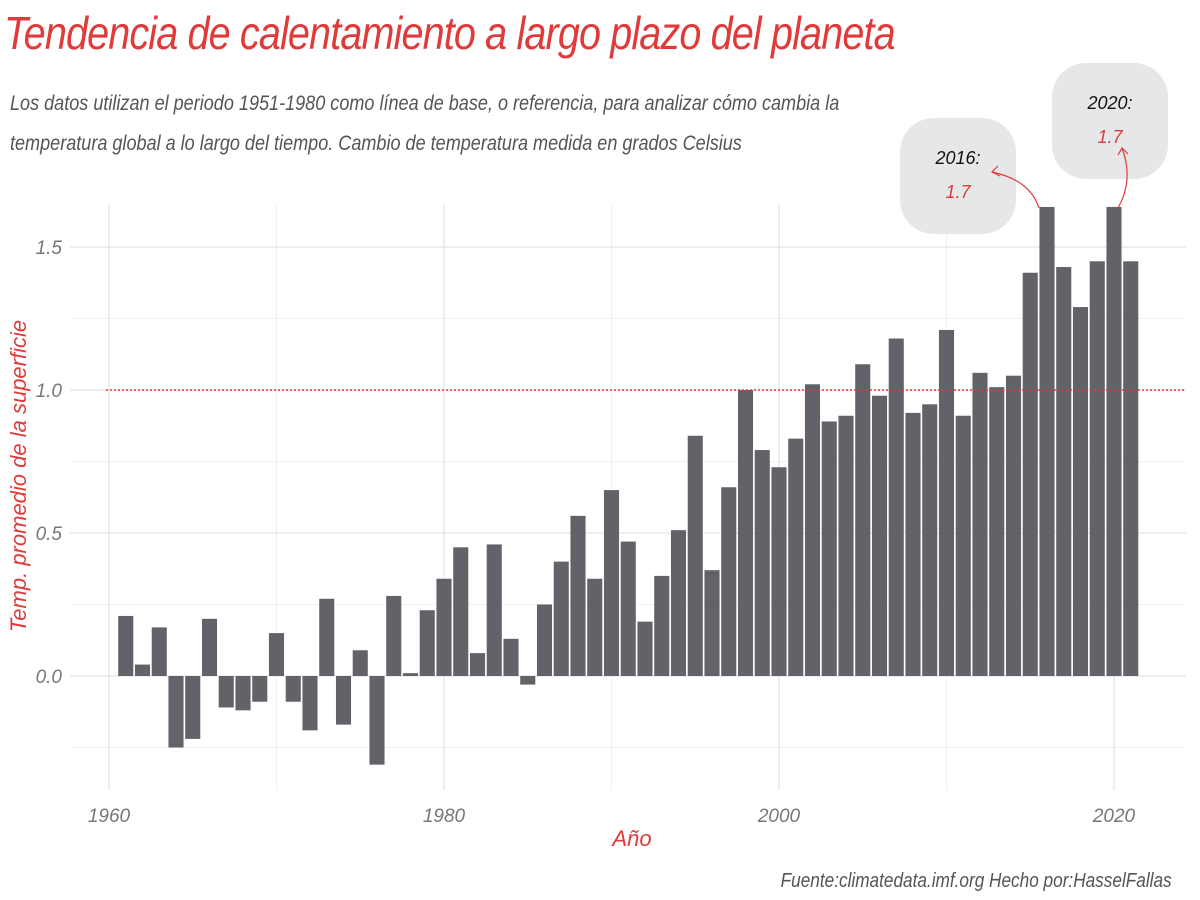 This screenshot has width=1200, height=900. I want to click on bar-2021, so click(1131, 468).